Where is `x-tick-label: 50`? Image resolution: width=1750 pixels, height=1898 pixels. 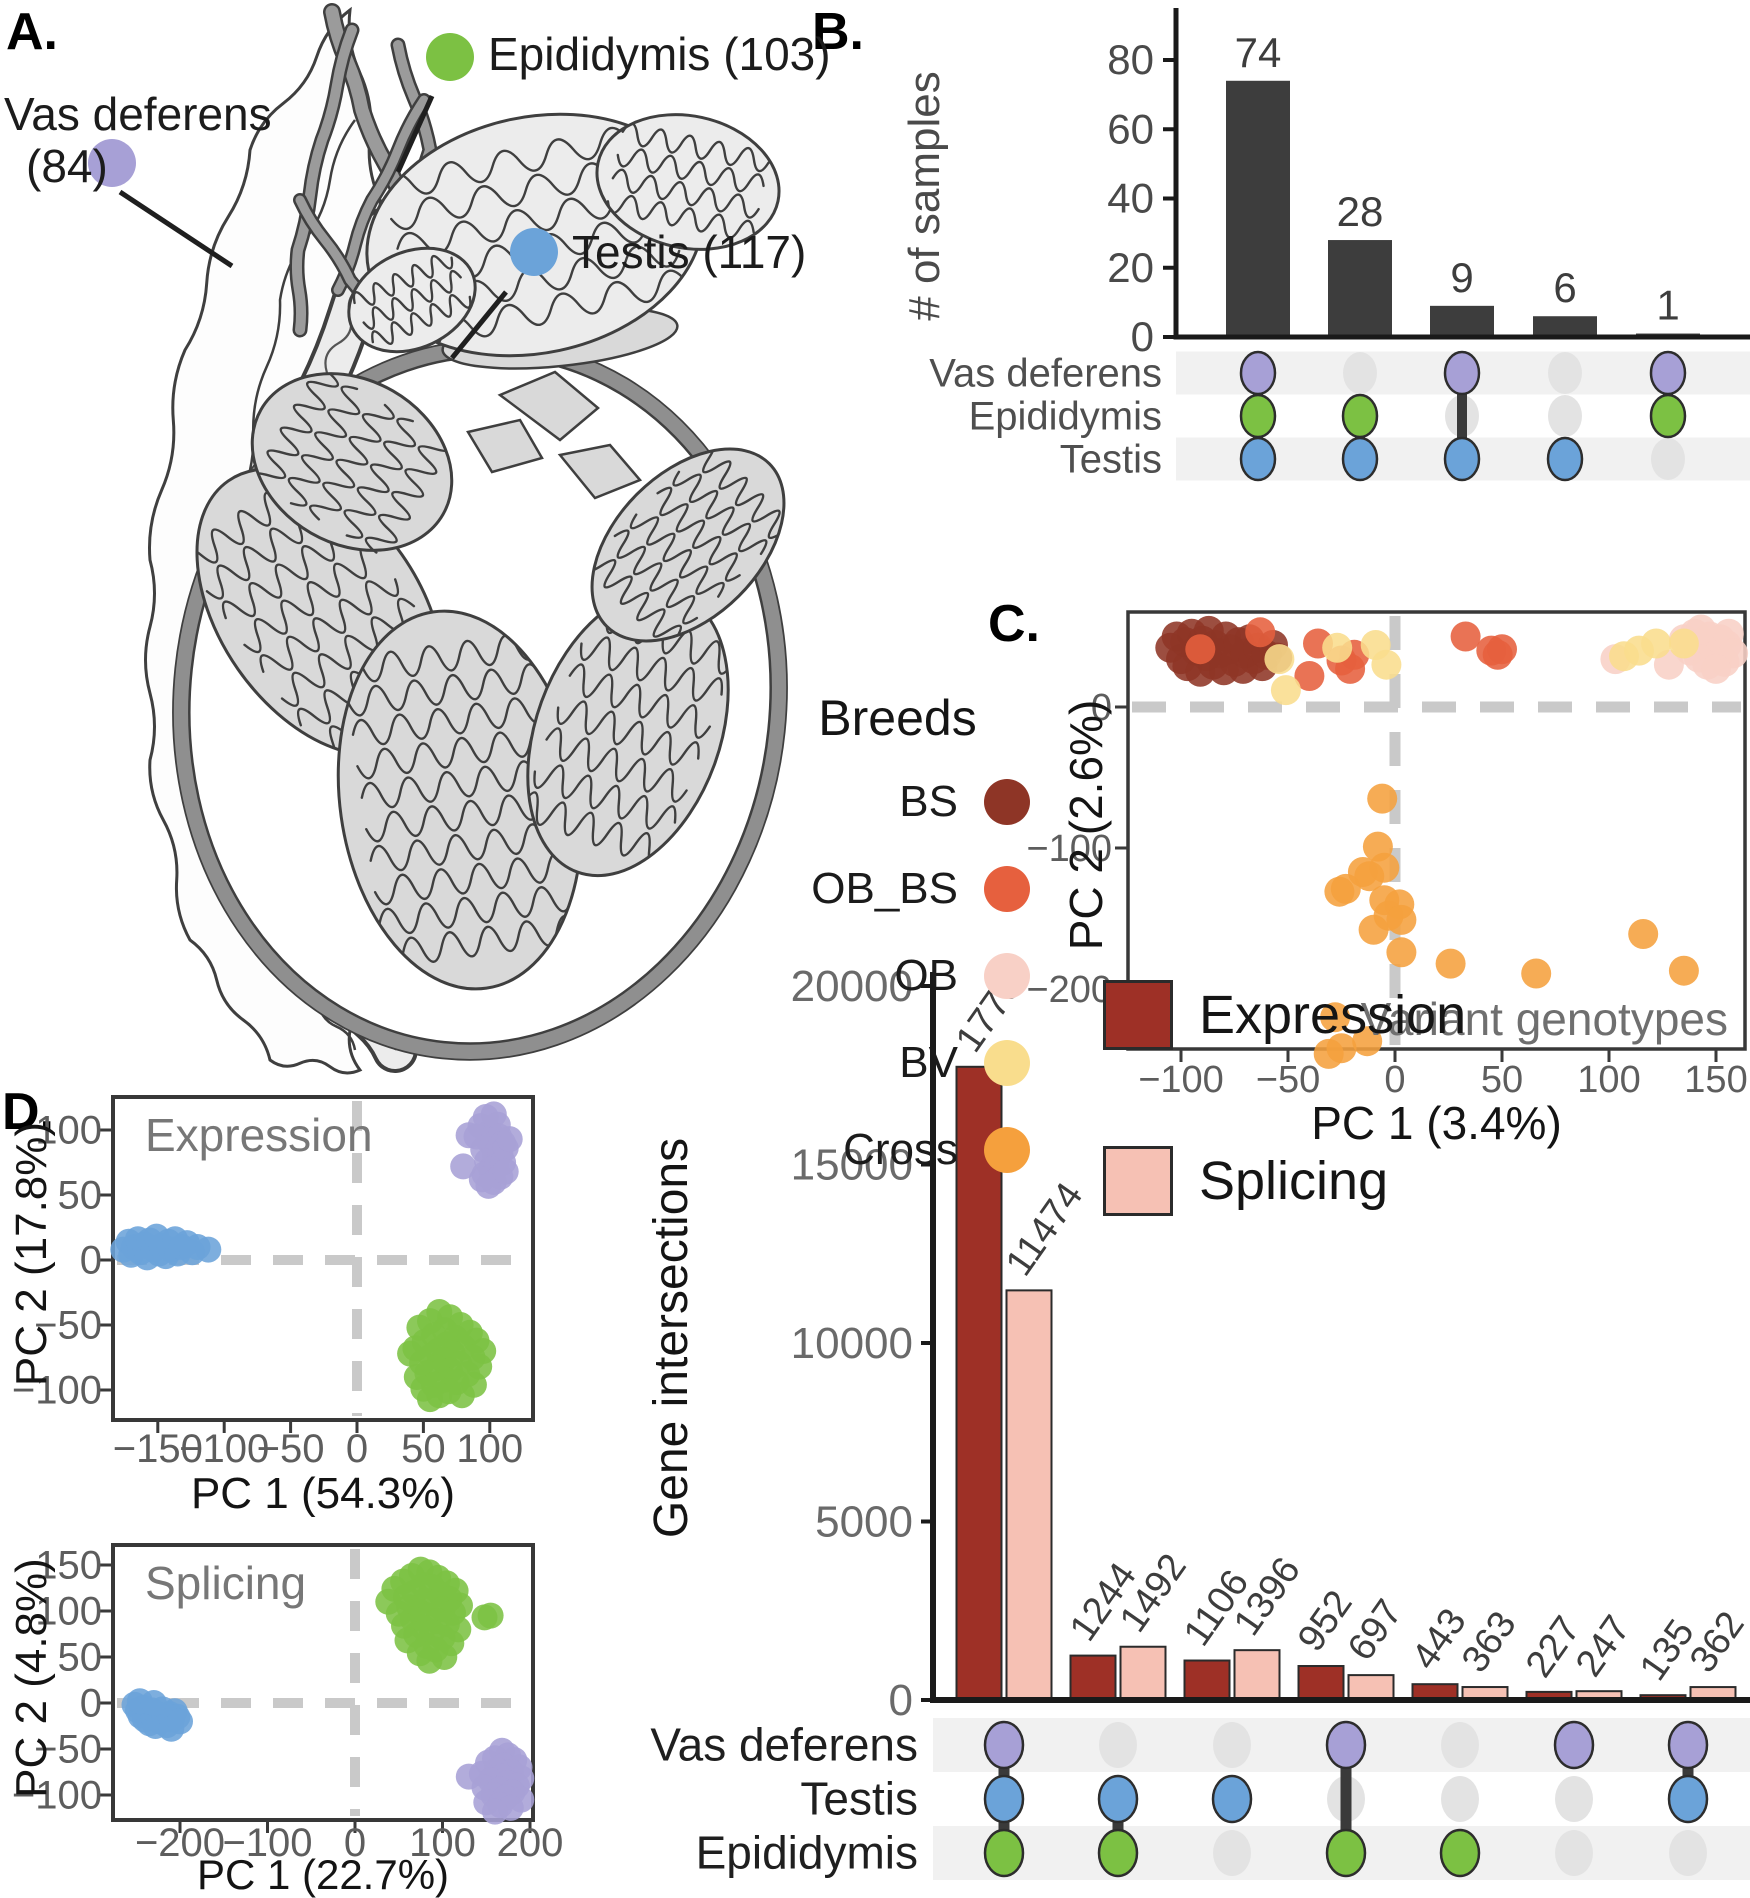
x-tick-label: 50 is located at coordinates (423, 1449).